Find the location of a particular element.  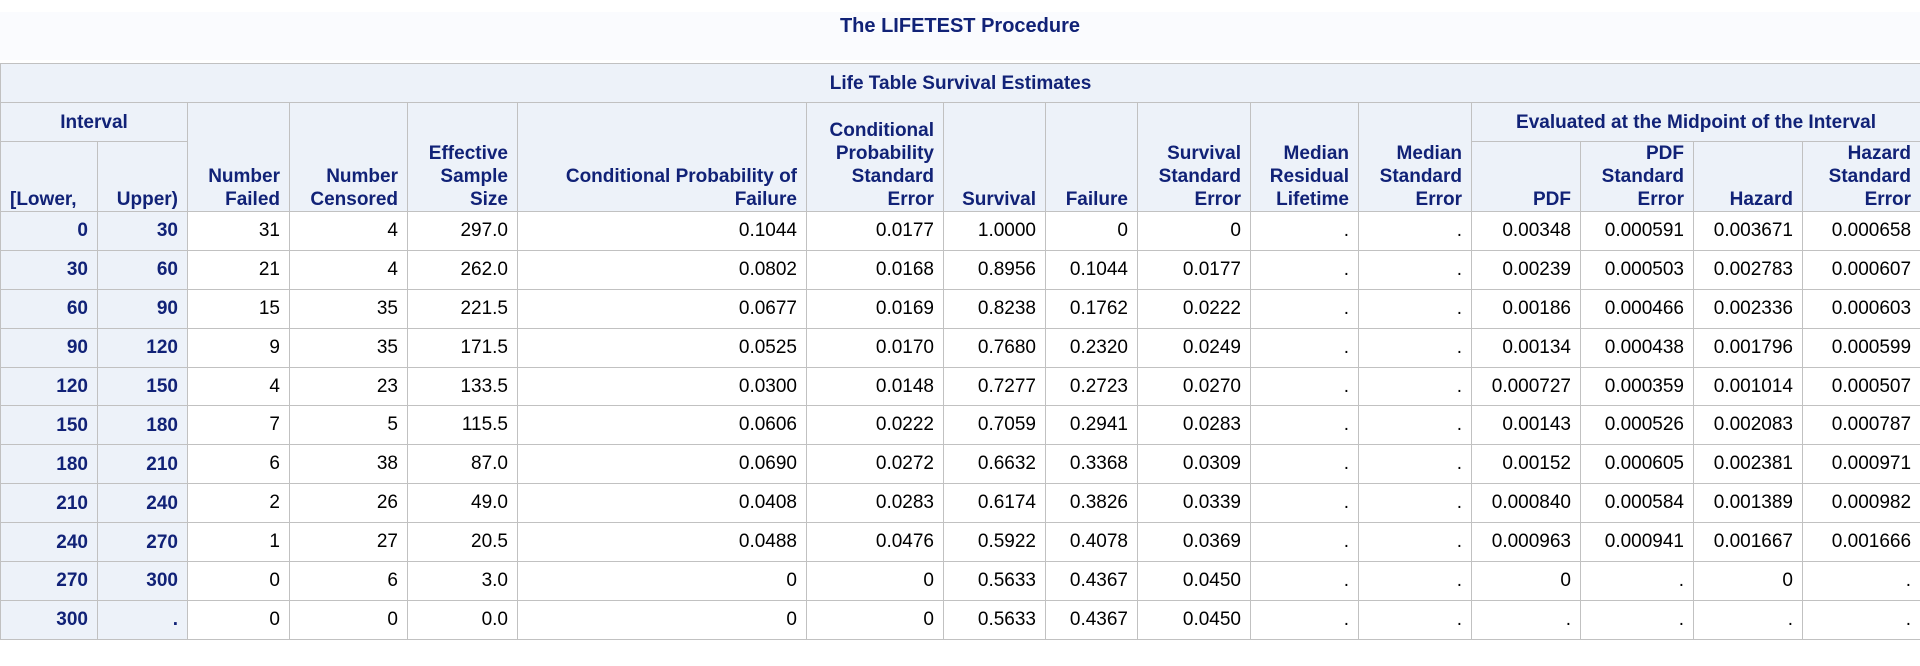

col-header-conditional-probability: Conditional Probability of Failure is located at coordinates (662, 157).